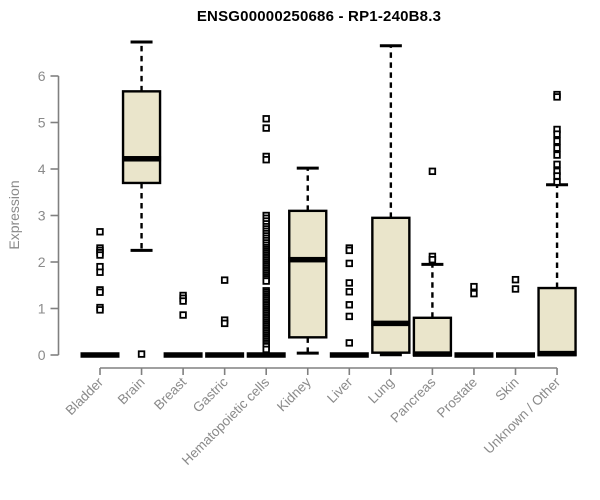 The height and width of the screenshot is (500, 600). Describe the element at coordinates (319, 16) in the screenshot. I see `chart-title: ENSG00000250686 - RP1-240B8.3` at that location.